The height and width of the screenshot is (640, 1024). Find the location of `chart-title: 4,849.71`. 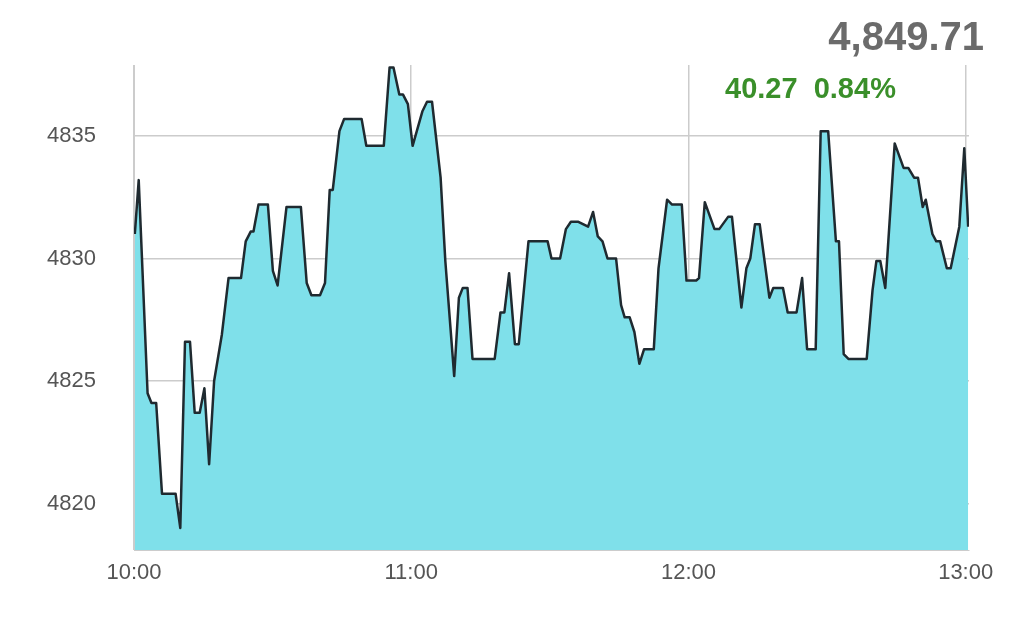

chart-title: 4,849.71 is located at coordinates (906, 36).